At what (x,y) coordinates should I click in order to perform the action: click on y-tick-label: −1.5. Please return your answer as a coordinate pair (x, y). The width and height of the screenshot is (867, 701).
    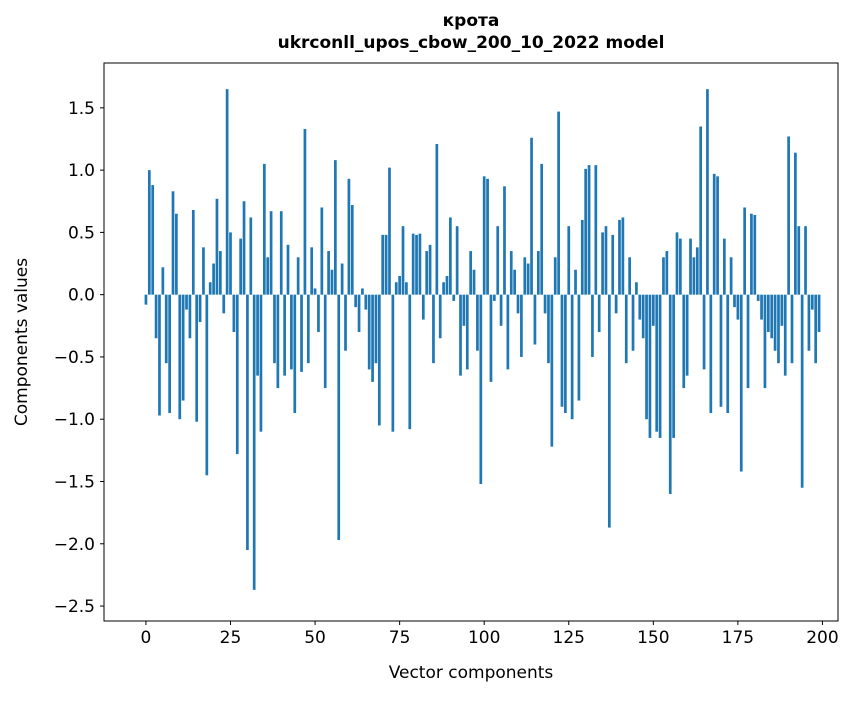
    Looking at the image, I should click on (74, 483).